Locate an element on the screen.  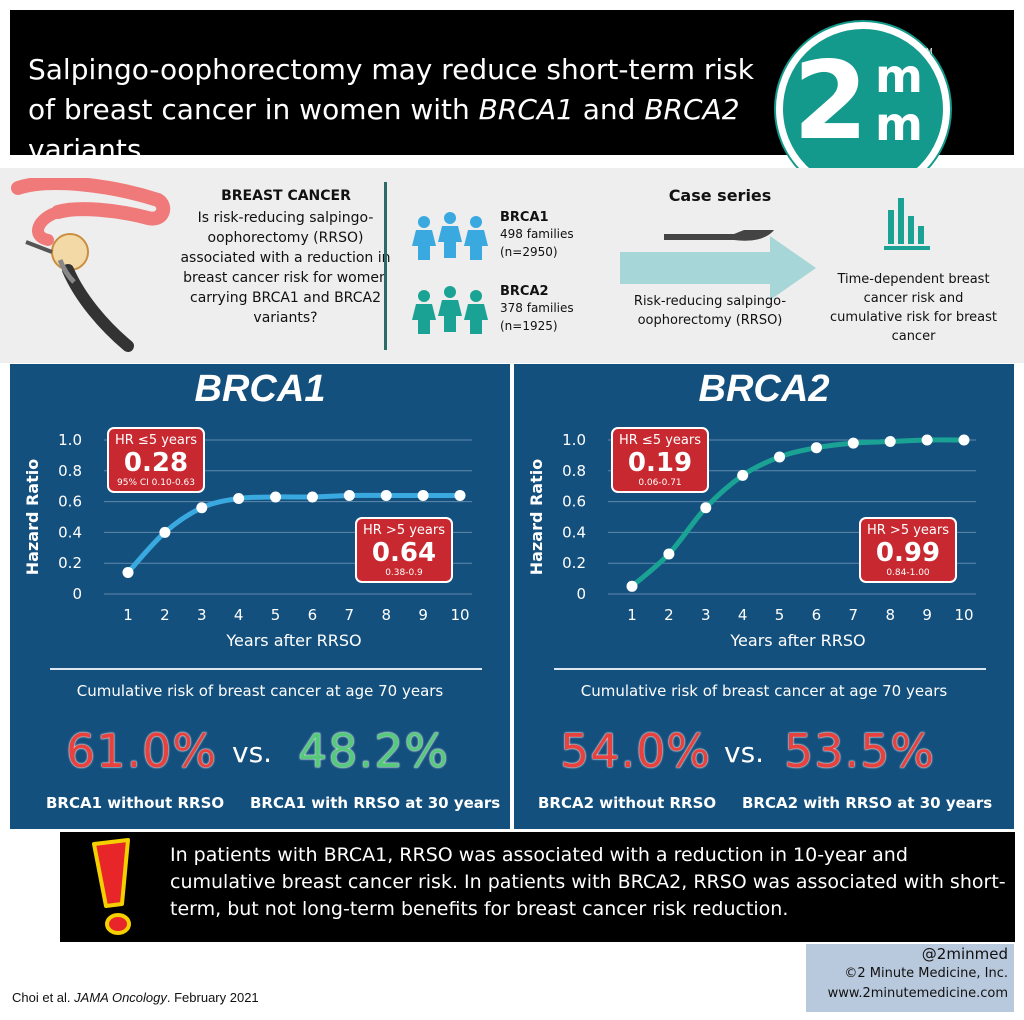
x-tick-label: 3 is located at coordinates (202, 615).